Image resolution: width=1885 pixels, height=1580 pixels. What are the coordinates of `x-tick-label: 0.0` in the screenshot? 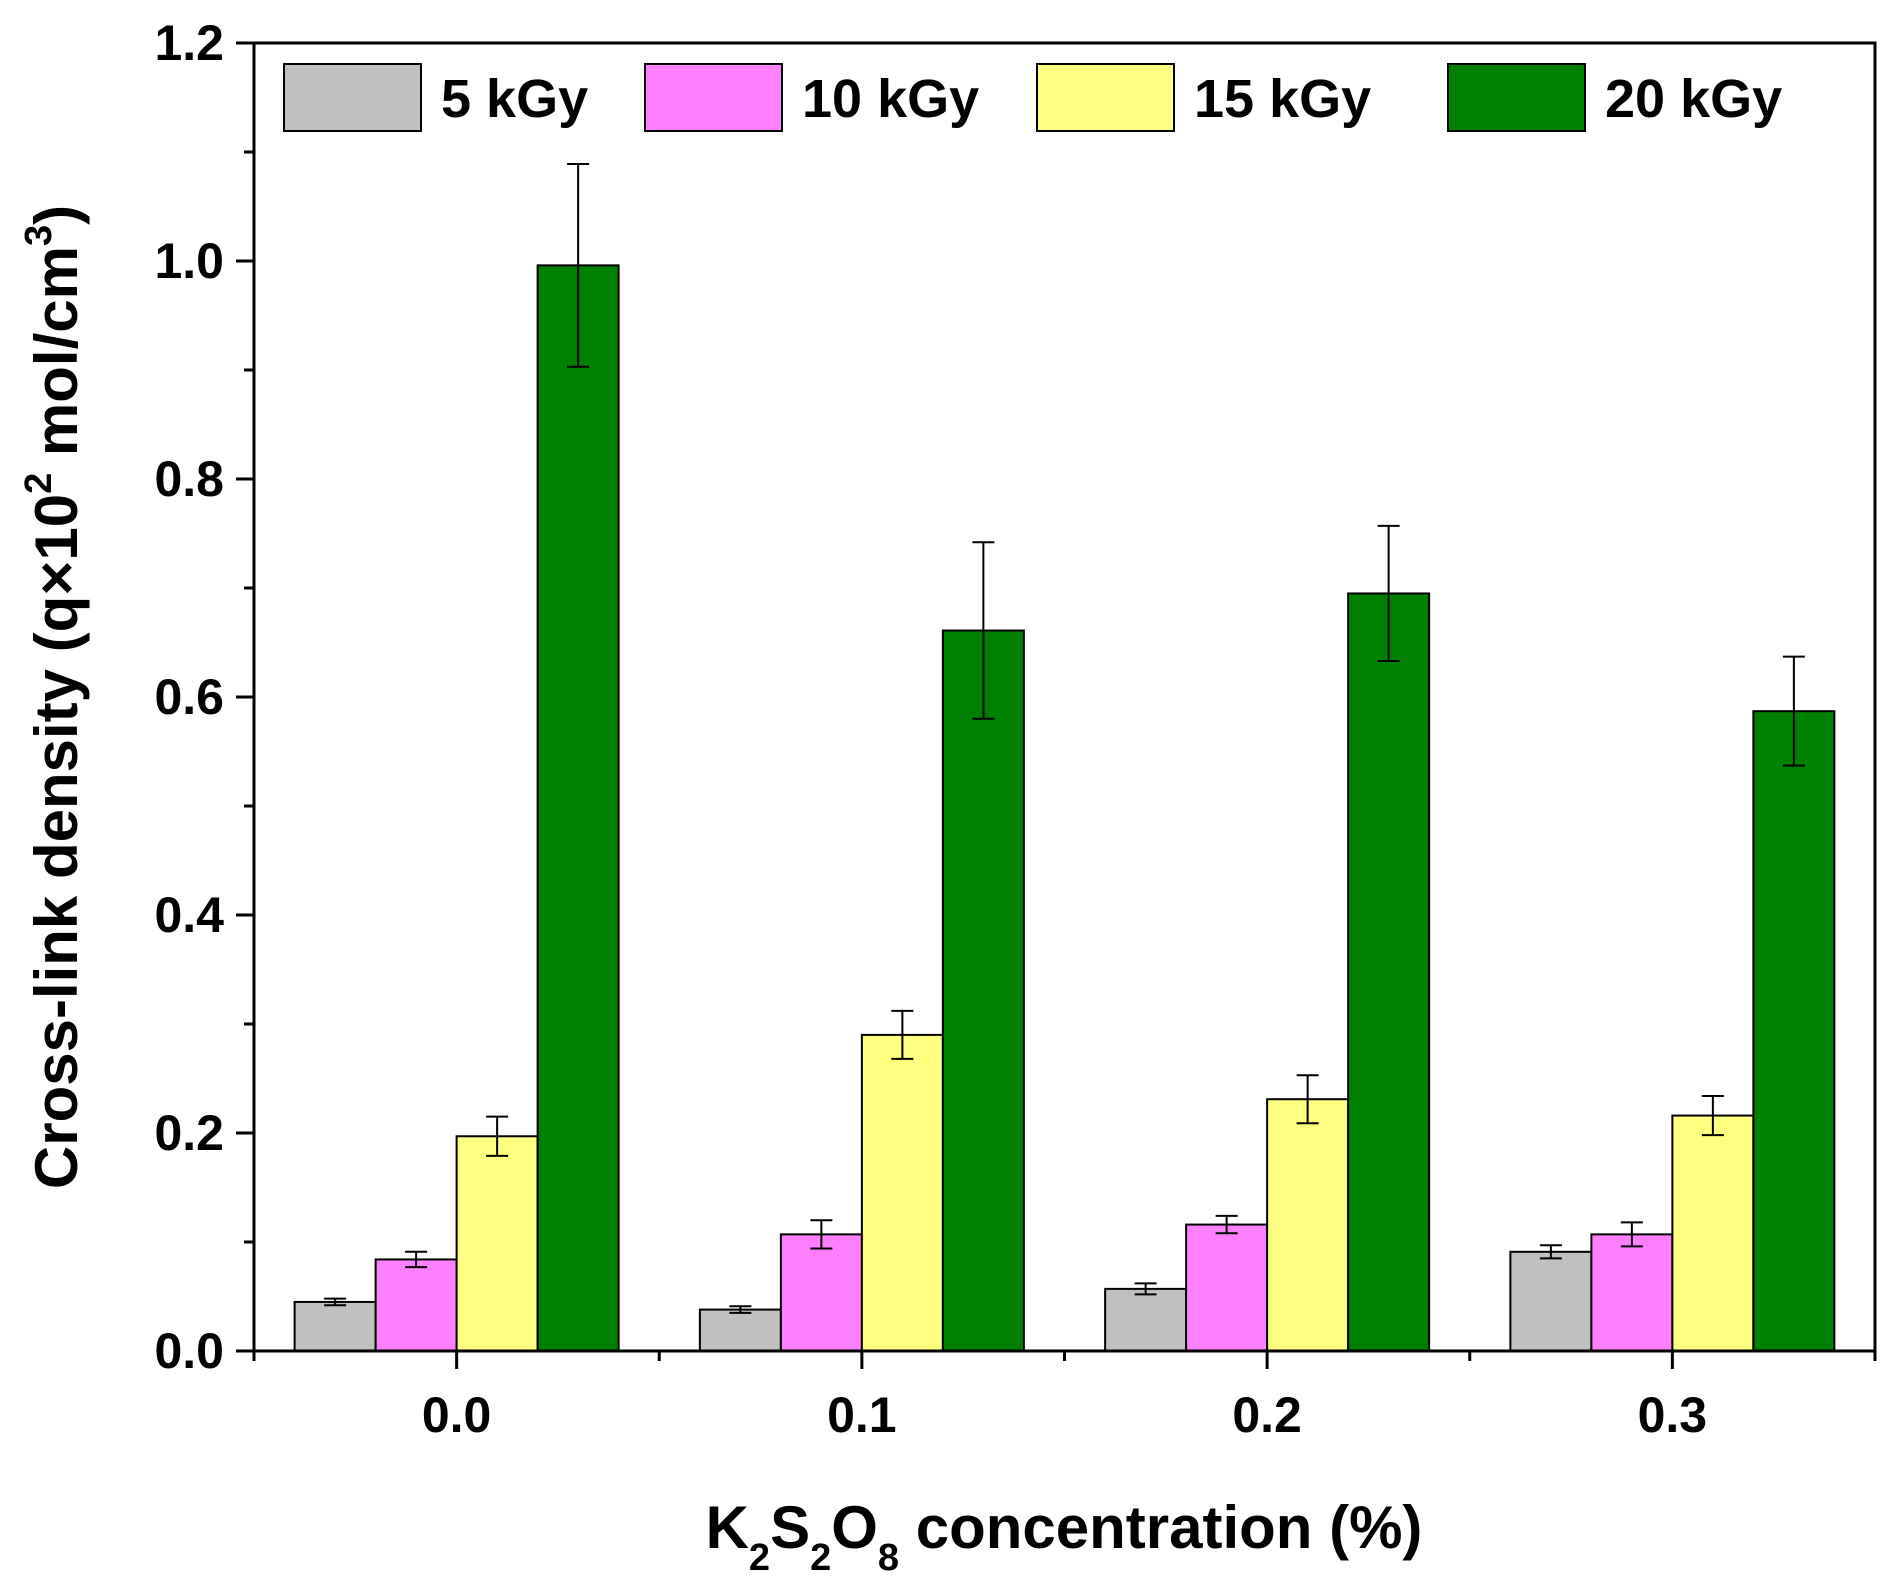 It's located at (457, 1415).